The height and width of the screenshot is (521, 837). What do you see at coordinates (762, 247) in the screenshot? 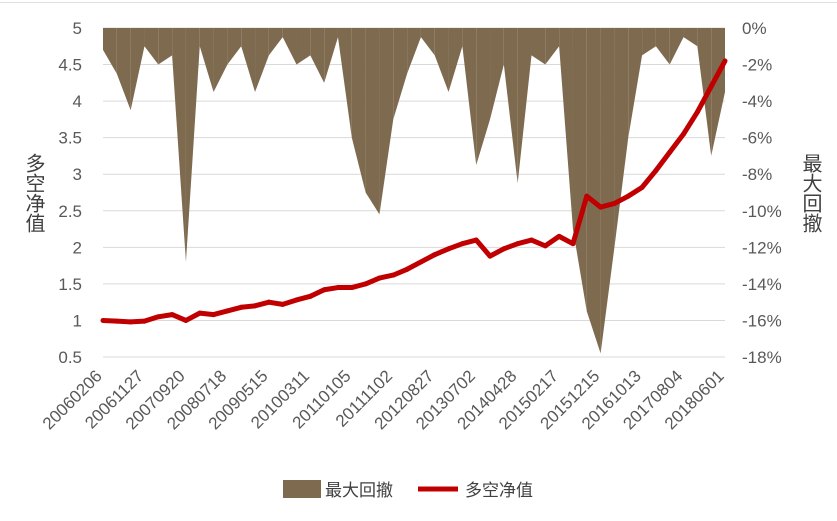
I see `y-right-tick-label: -12%` at bounding box center [762, 247].